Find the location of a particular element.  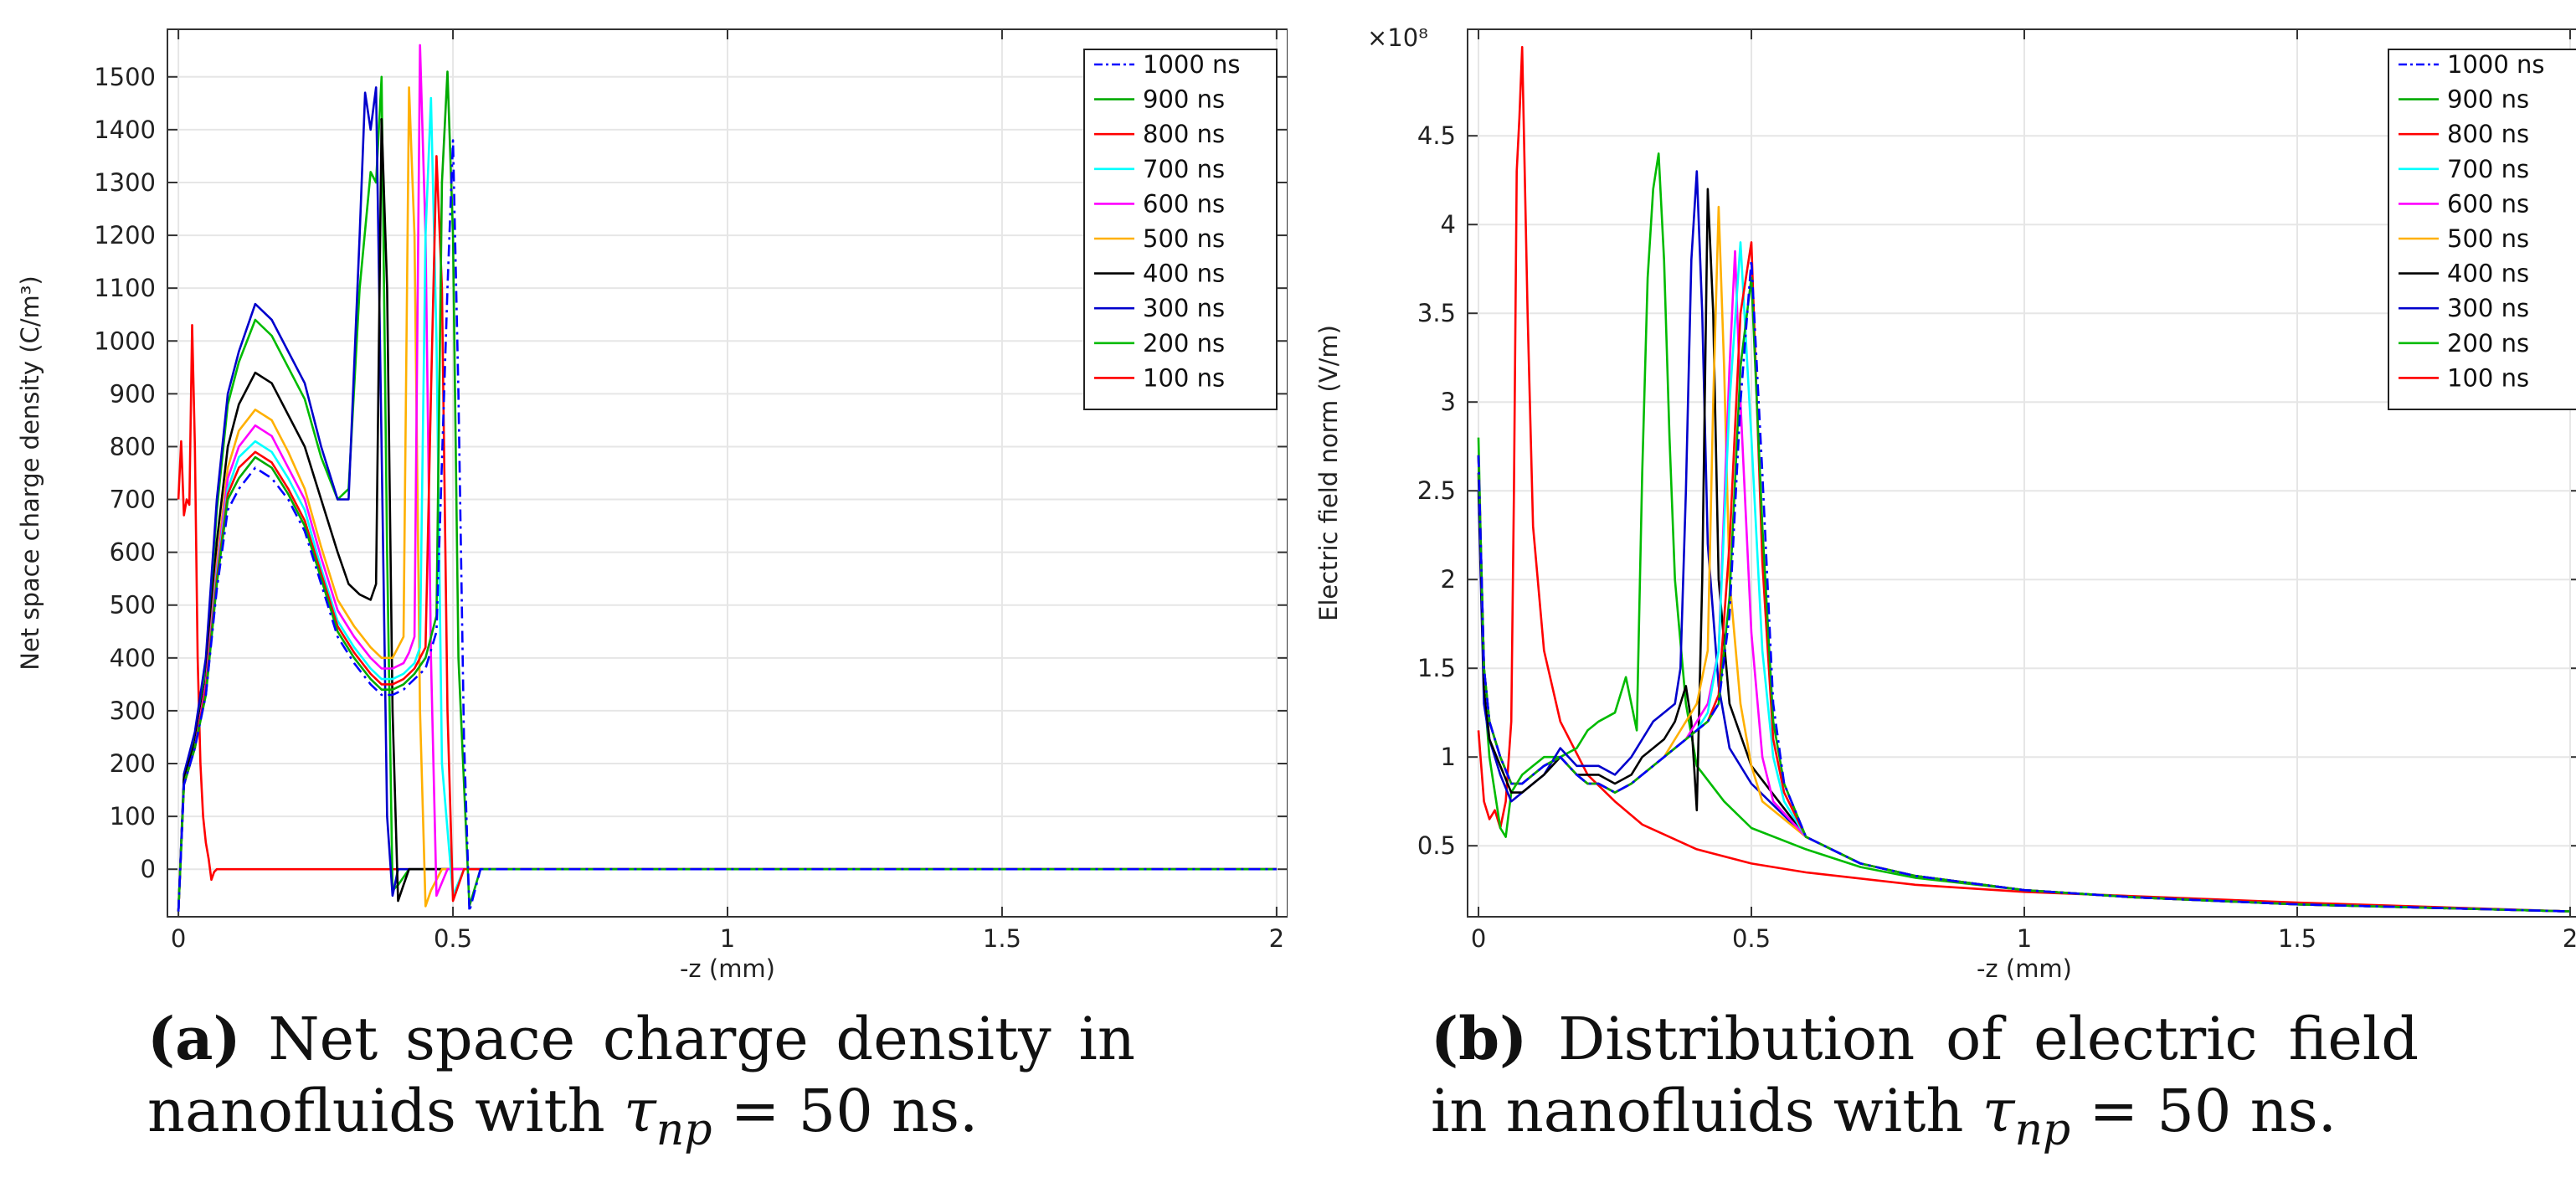

y-tick-label: 400 is located at coordinates (133, 658).